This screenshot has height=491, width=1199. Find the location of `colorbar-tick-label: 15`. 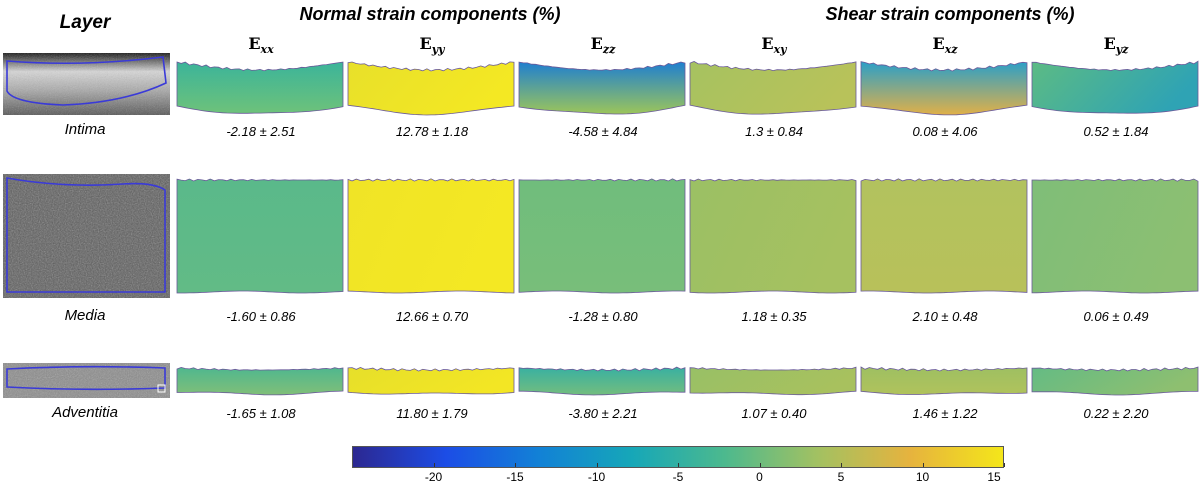

colorbar-tick-label: 15 is located at coordinates (994, 477).